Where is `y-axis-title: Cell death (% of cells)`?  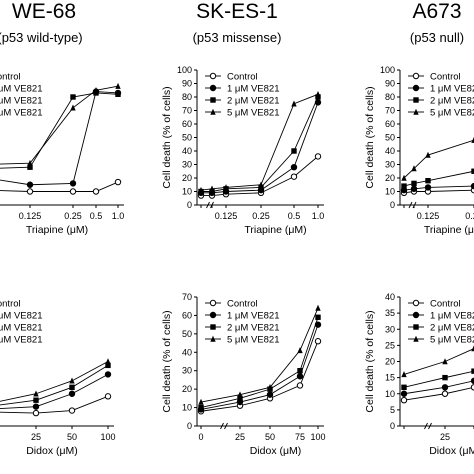
y-axis-title: Cell death (% of cells) is located at coordinates (167, 137).